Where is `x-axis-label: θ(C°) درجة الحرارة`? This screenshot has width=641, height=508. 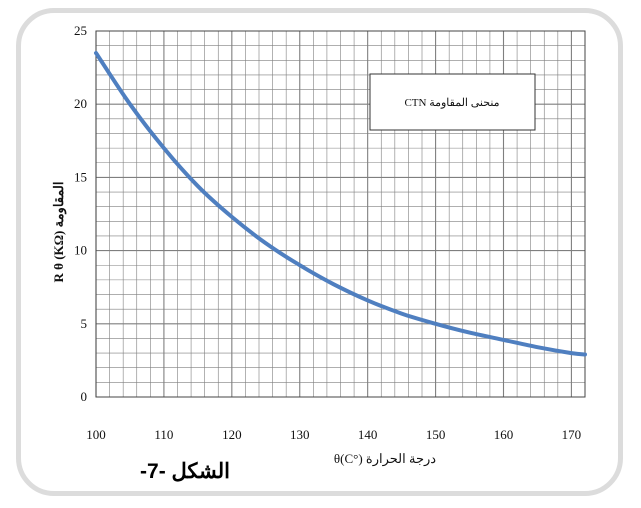
x-axis-label: θ(C°) درجة الحرارة is located at coordinates (385, 459).